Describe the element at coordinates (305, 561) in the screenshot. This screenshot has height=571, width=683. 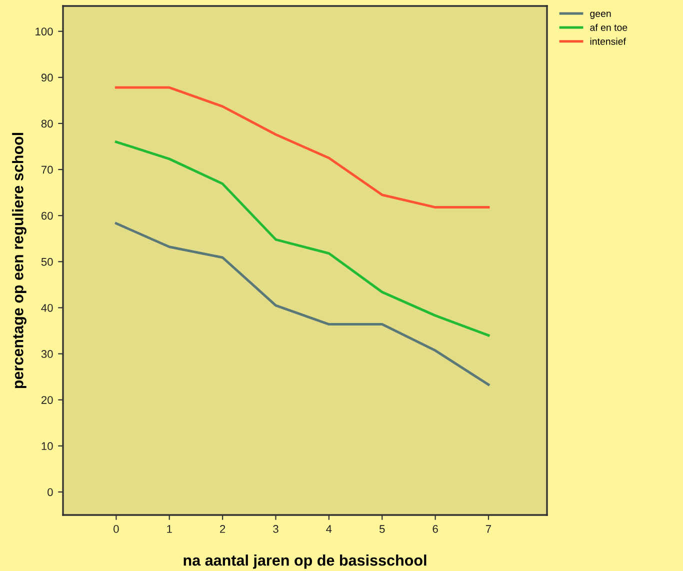
I see `x-axis-title: na aantal jaren op de basisschool` at that location.